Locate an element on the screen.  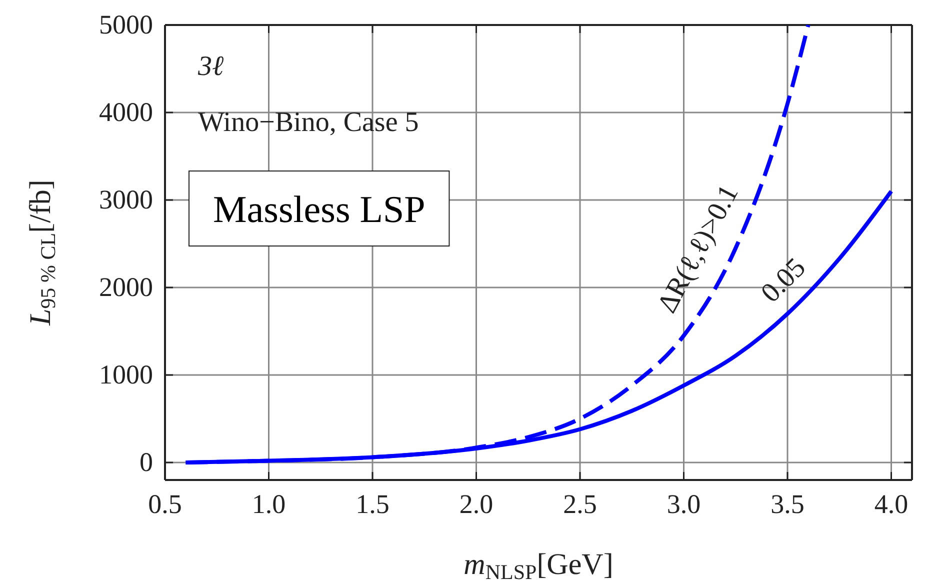
x-tick-label: 1.0 is located at coordinates (269, 504).